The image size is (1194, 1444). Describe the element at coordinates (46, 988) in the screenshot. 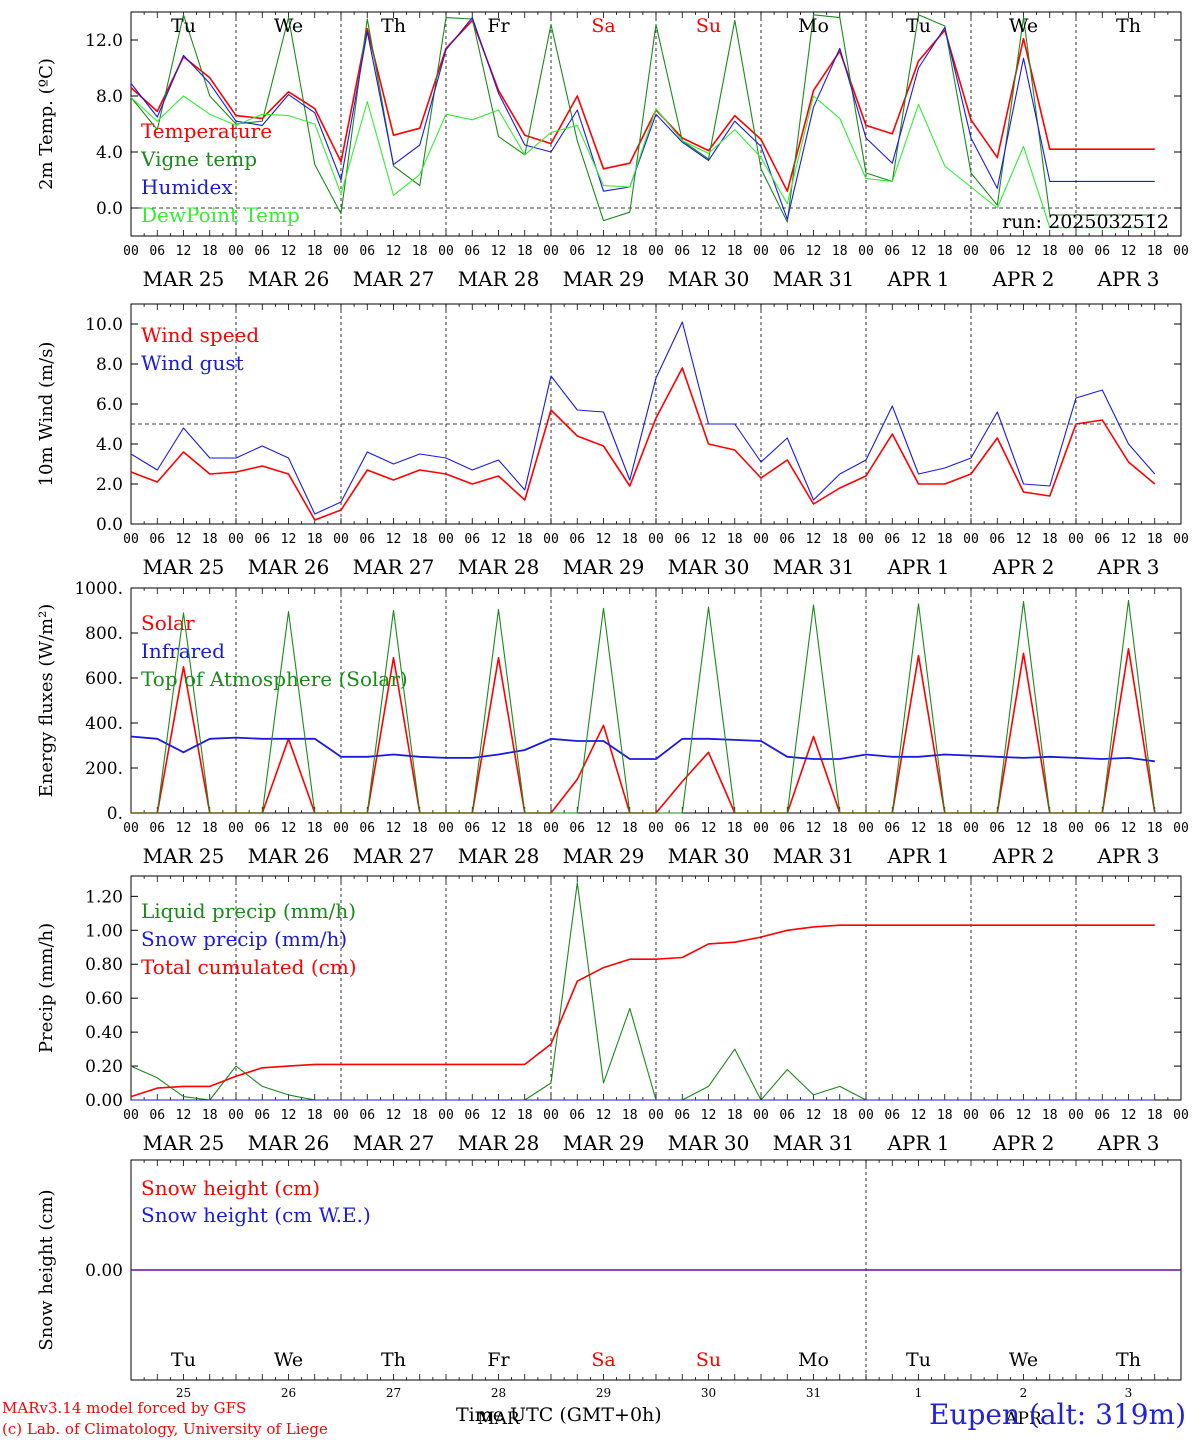

I see `precip-ylabel: Precip (mm/h)` at that location.